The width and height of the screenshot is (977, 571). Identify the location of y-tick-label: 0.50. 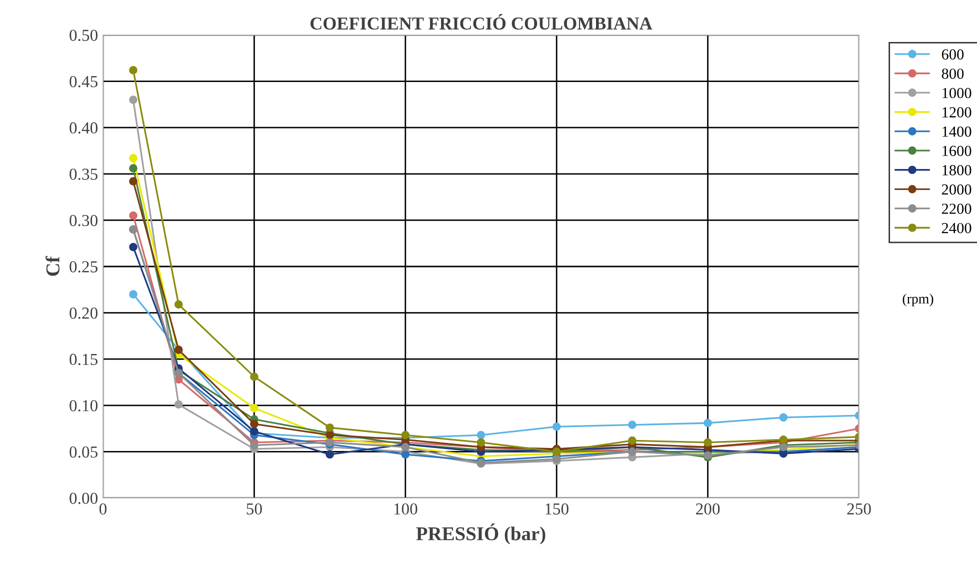
(84, 36).